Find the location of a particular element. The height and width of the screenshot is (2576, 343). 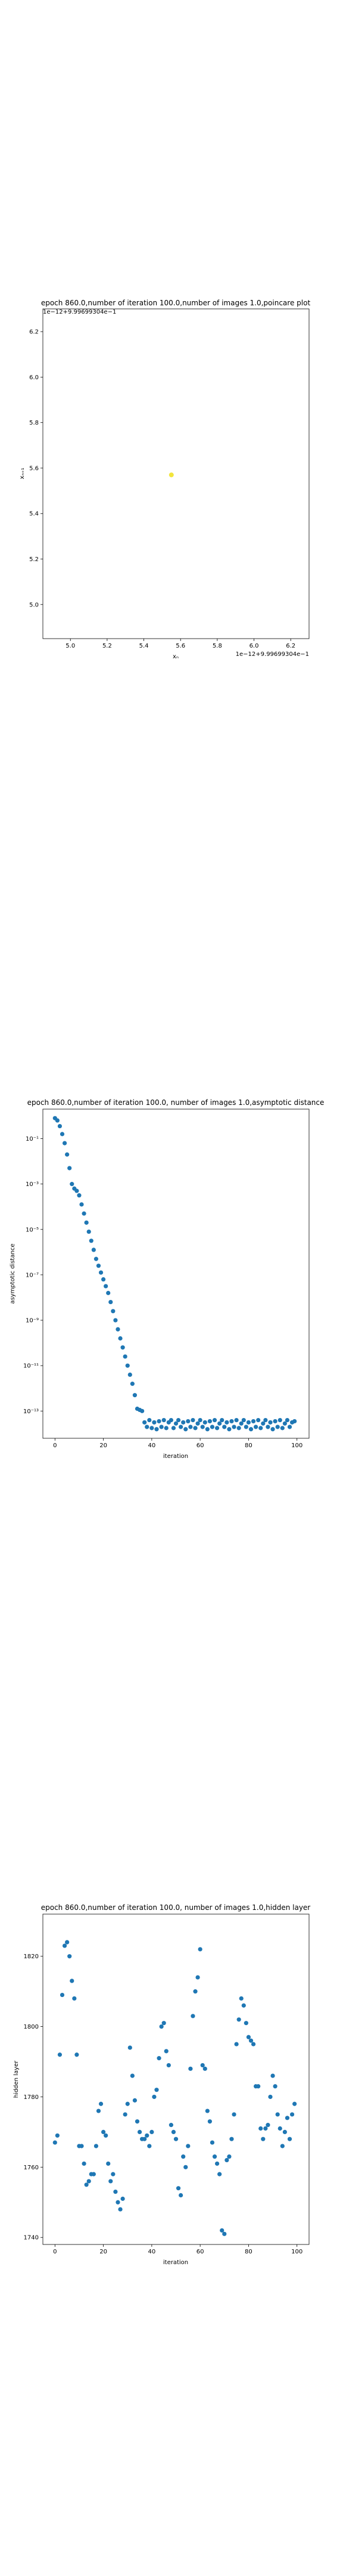

y-axis-label: hidden layer is located at coordinates (17, 2079).